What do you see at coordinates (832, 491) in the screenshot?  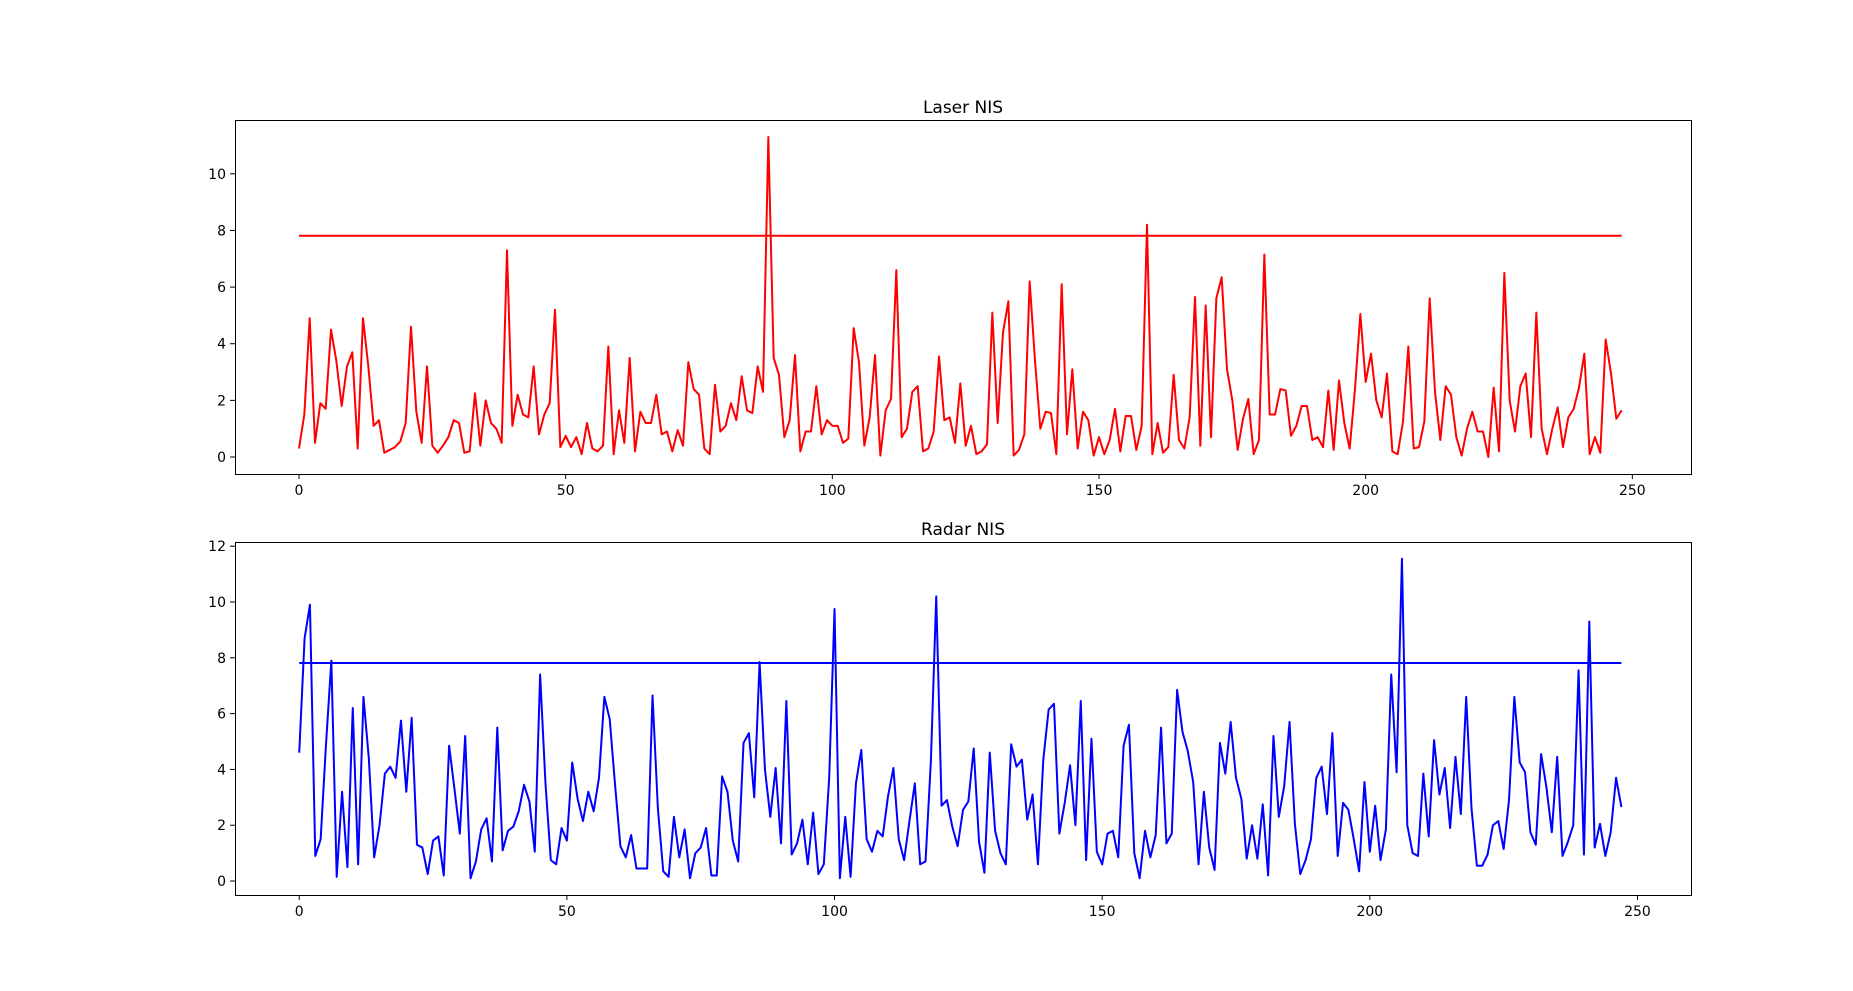 I see `laser-xtick-label: 100` at bounding box center [832, 491].